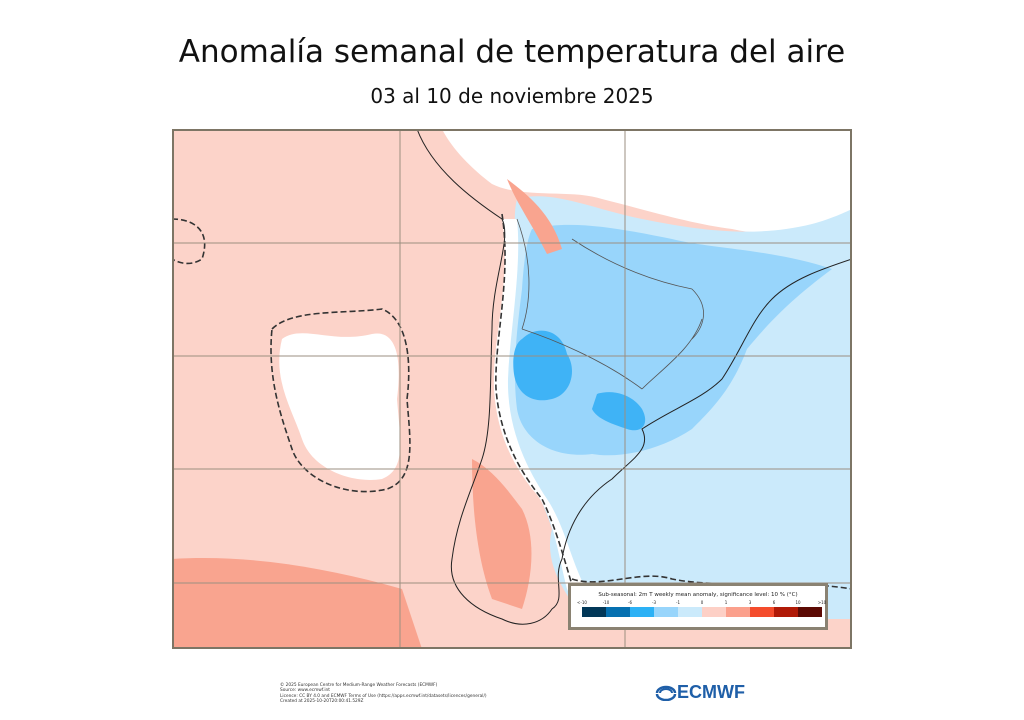 This screenshot has width=1024, height=720. Describe the element at coordinates (678, 602) in the screenshot. I see `legend-tick-label: -1` at that location.